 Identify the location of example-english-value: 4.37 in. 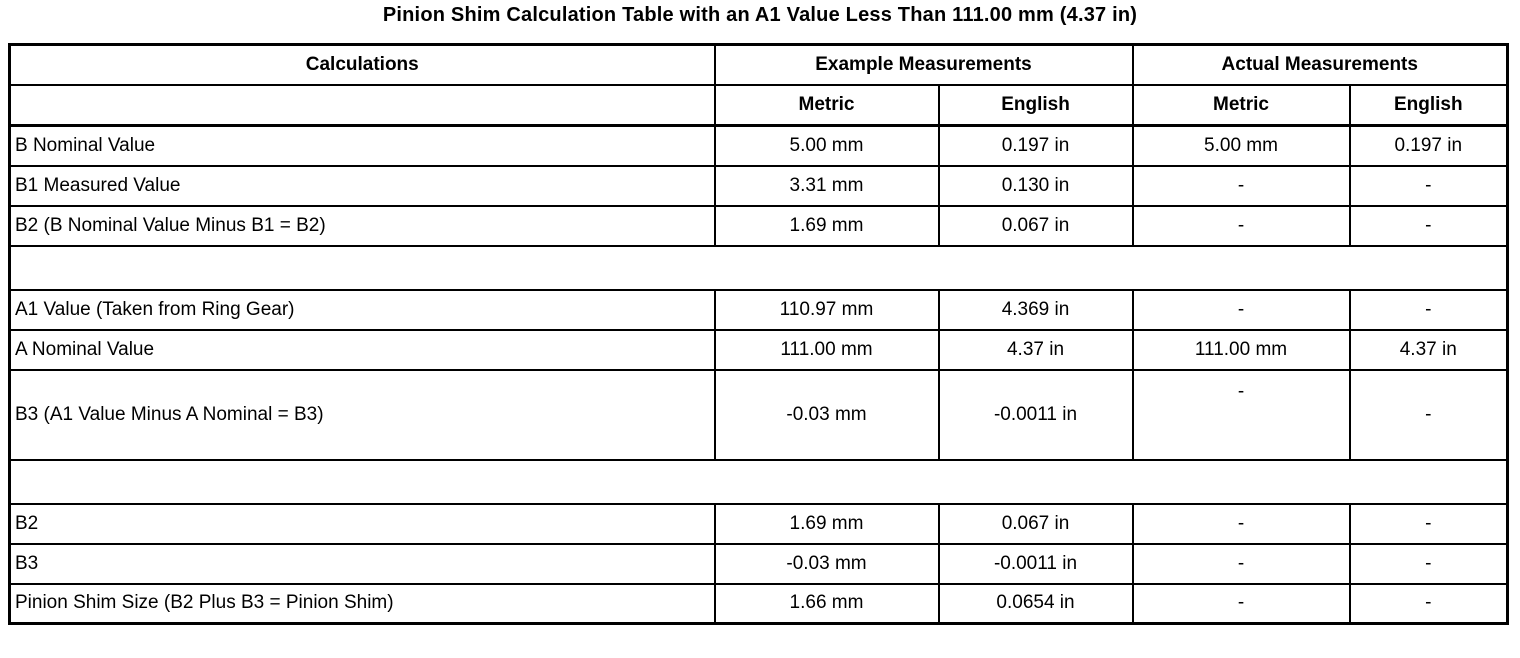
(1035, 349).